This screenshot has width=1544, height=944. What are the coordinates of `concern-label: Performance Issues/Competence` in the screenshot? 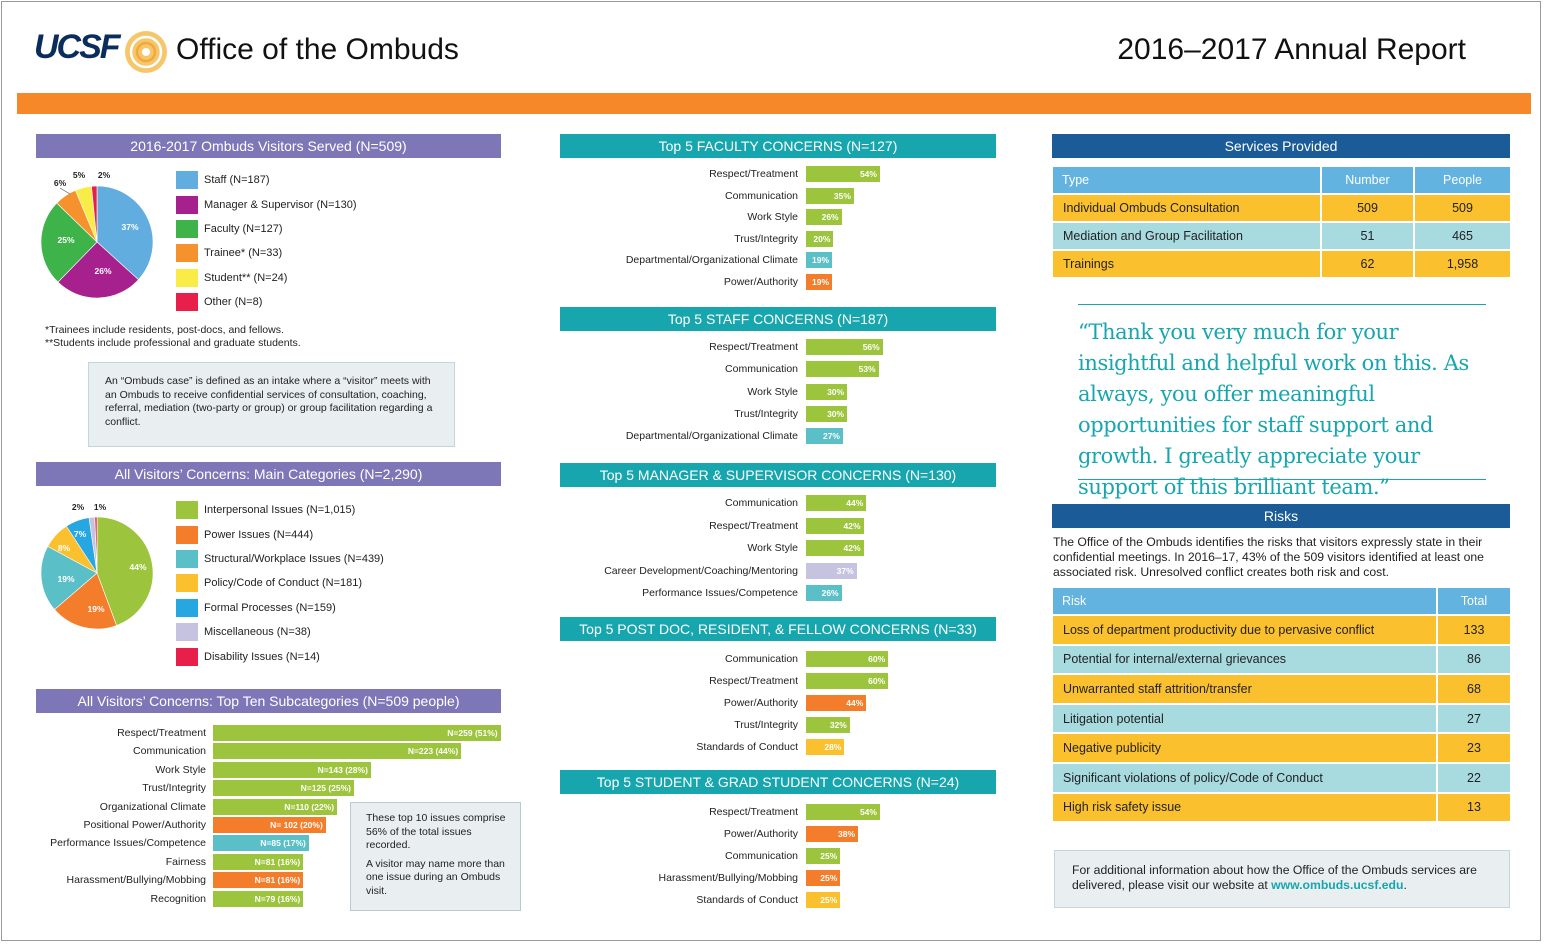 It's located at (720, 593).